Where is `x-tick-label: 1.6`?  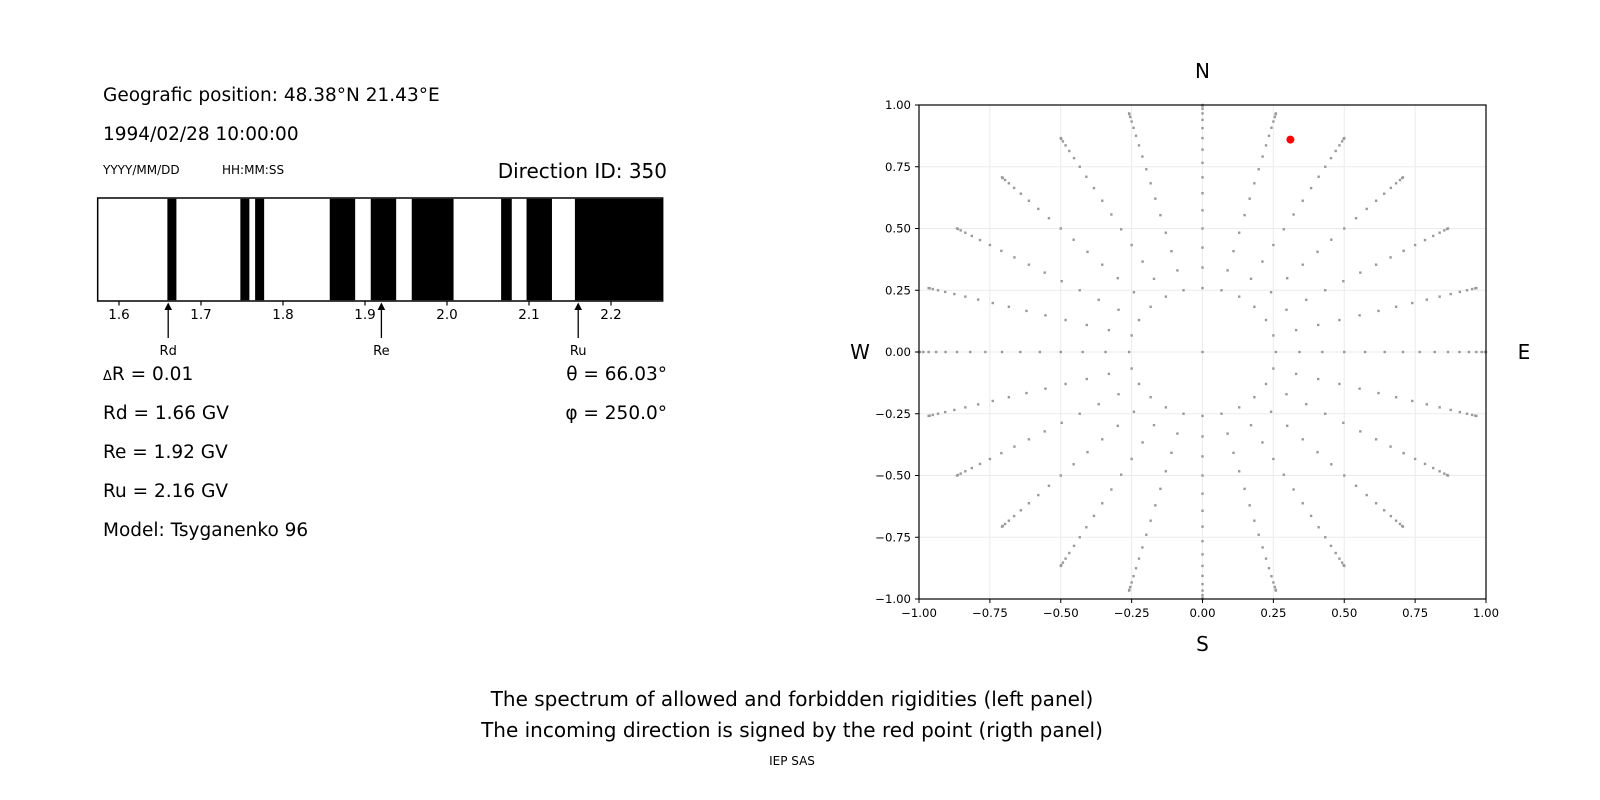
x-tick-label: 1.6 is located at coordinates (118, 315).